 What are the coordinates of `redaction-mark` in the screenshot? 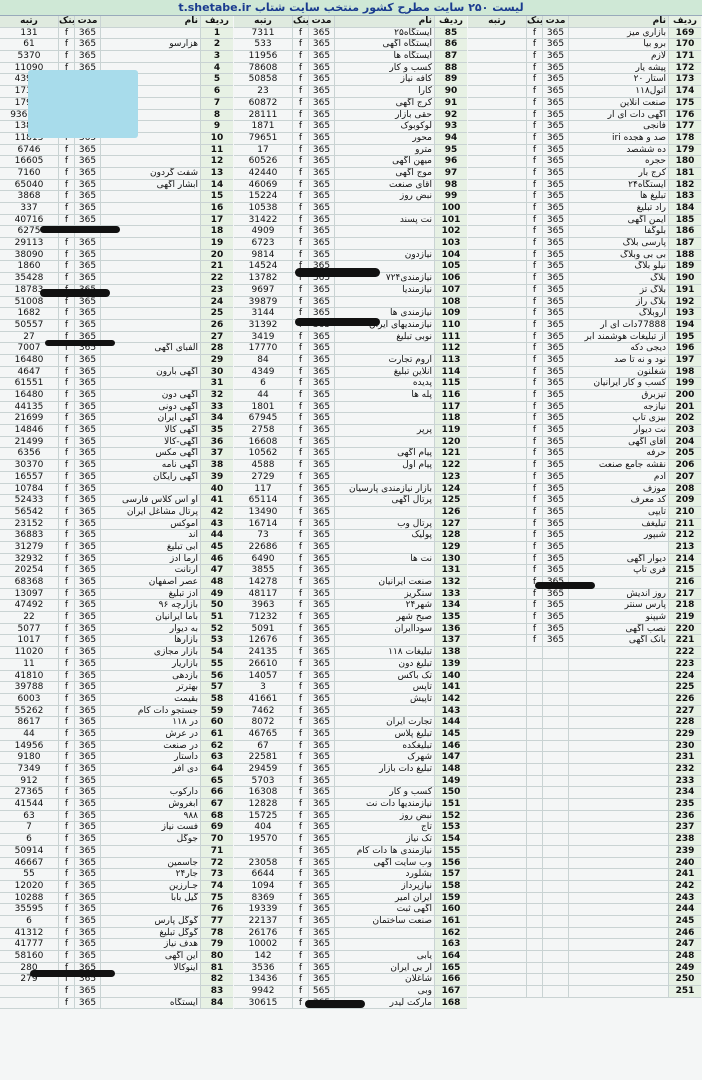 It's located at (565, 585).